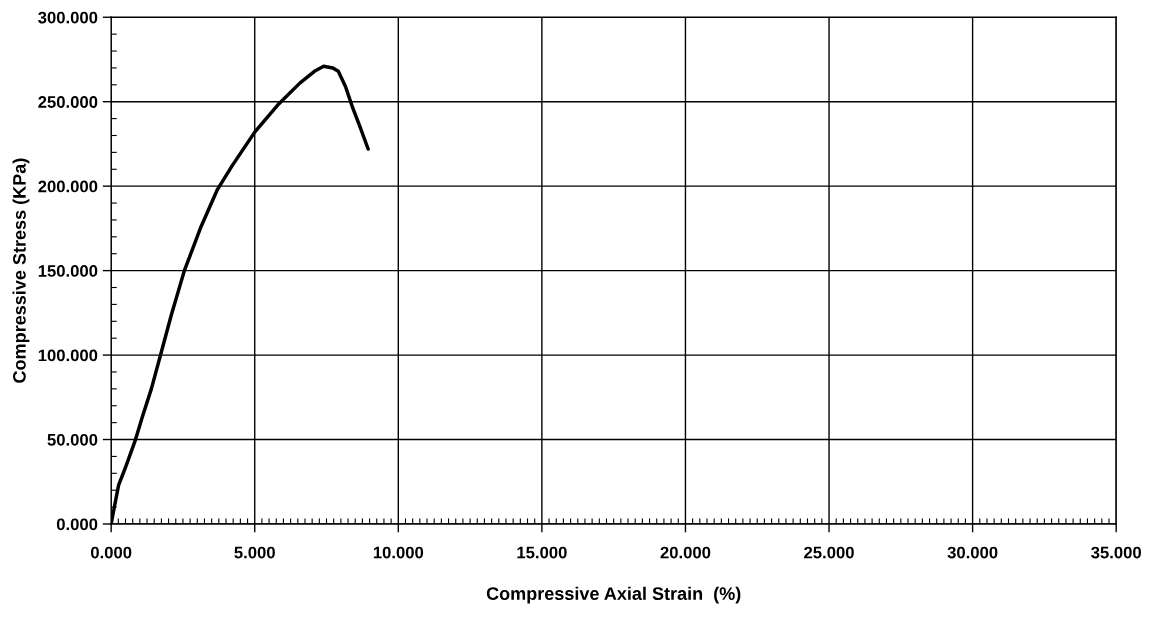  I want to click on x-tick-label: 15.000, so click(542, 552).